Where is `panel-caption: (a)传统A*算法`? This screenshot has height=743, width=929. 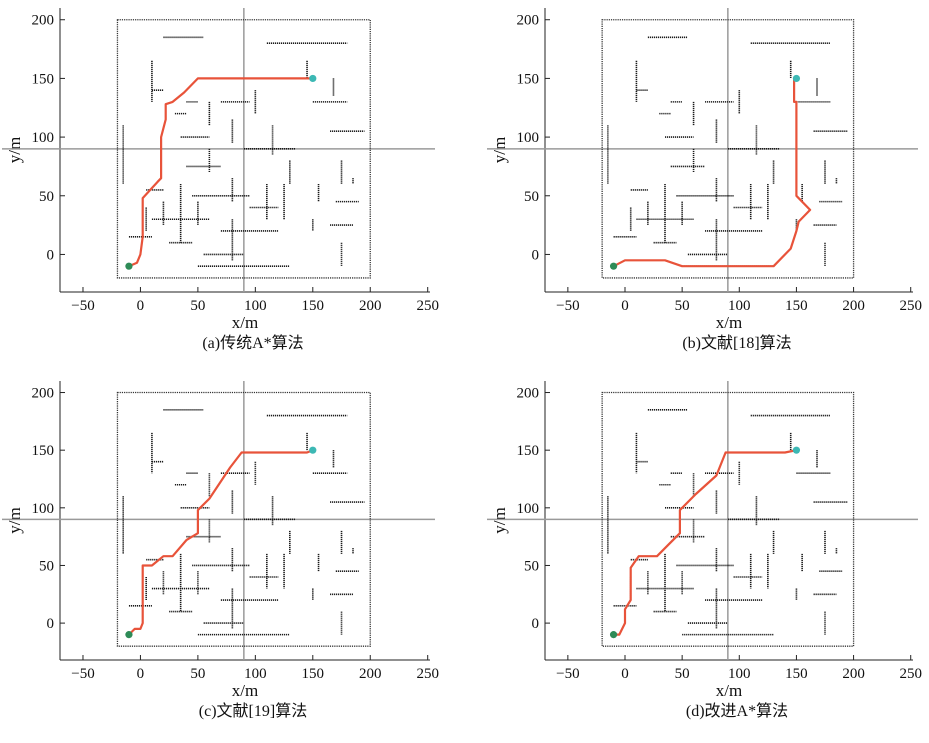
panel-caption: (a)传统A*算法 is located at coordinates (252, 342).